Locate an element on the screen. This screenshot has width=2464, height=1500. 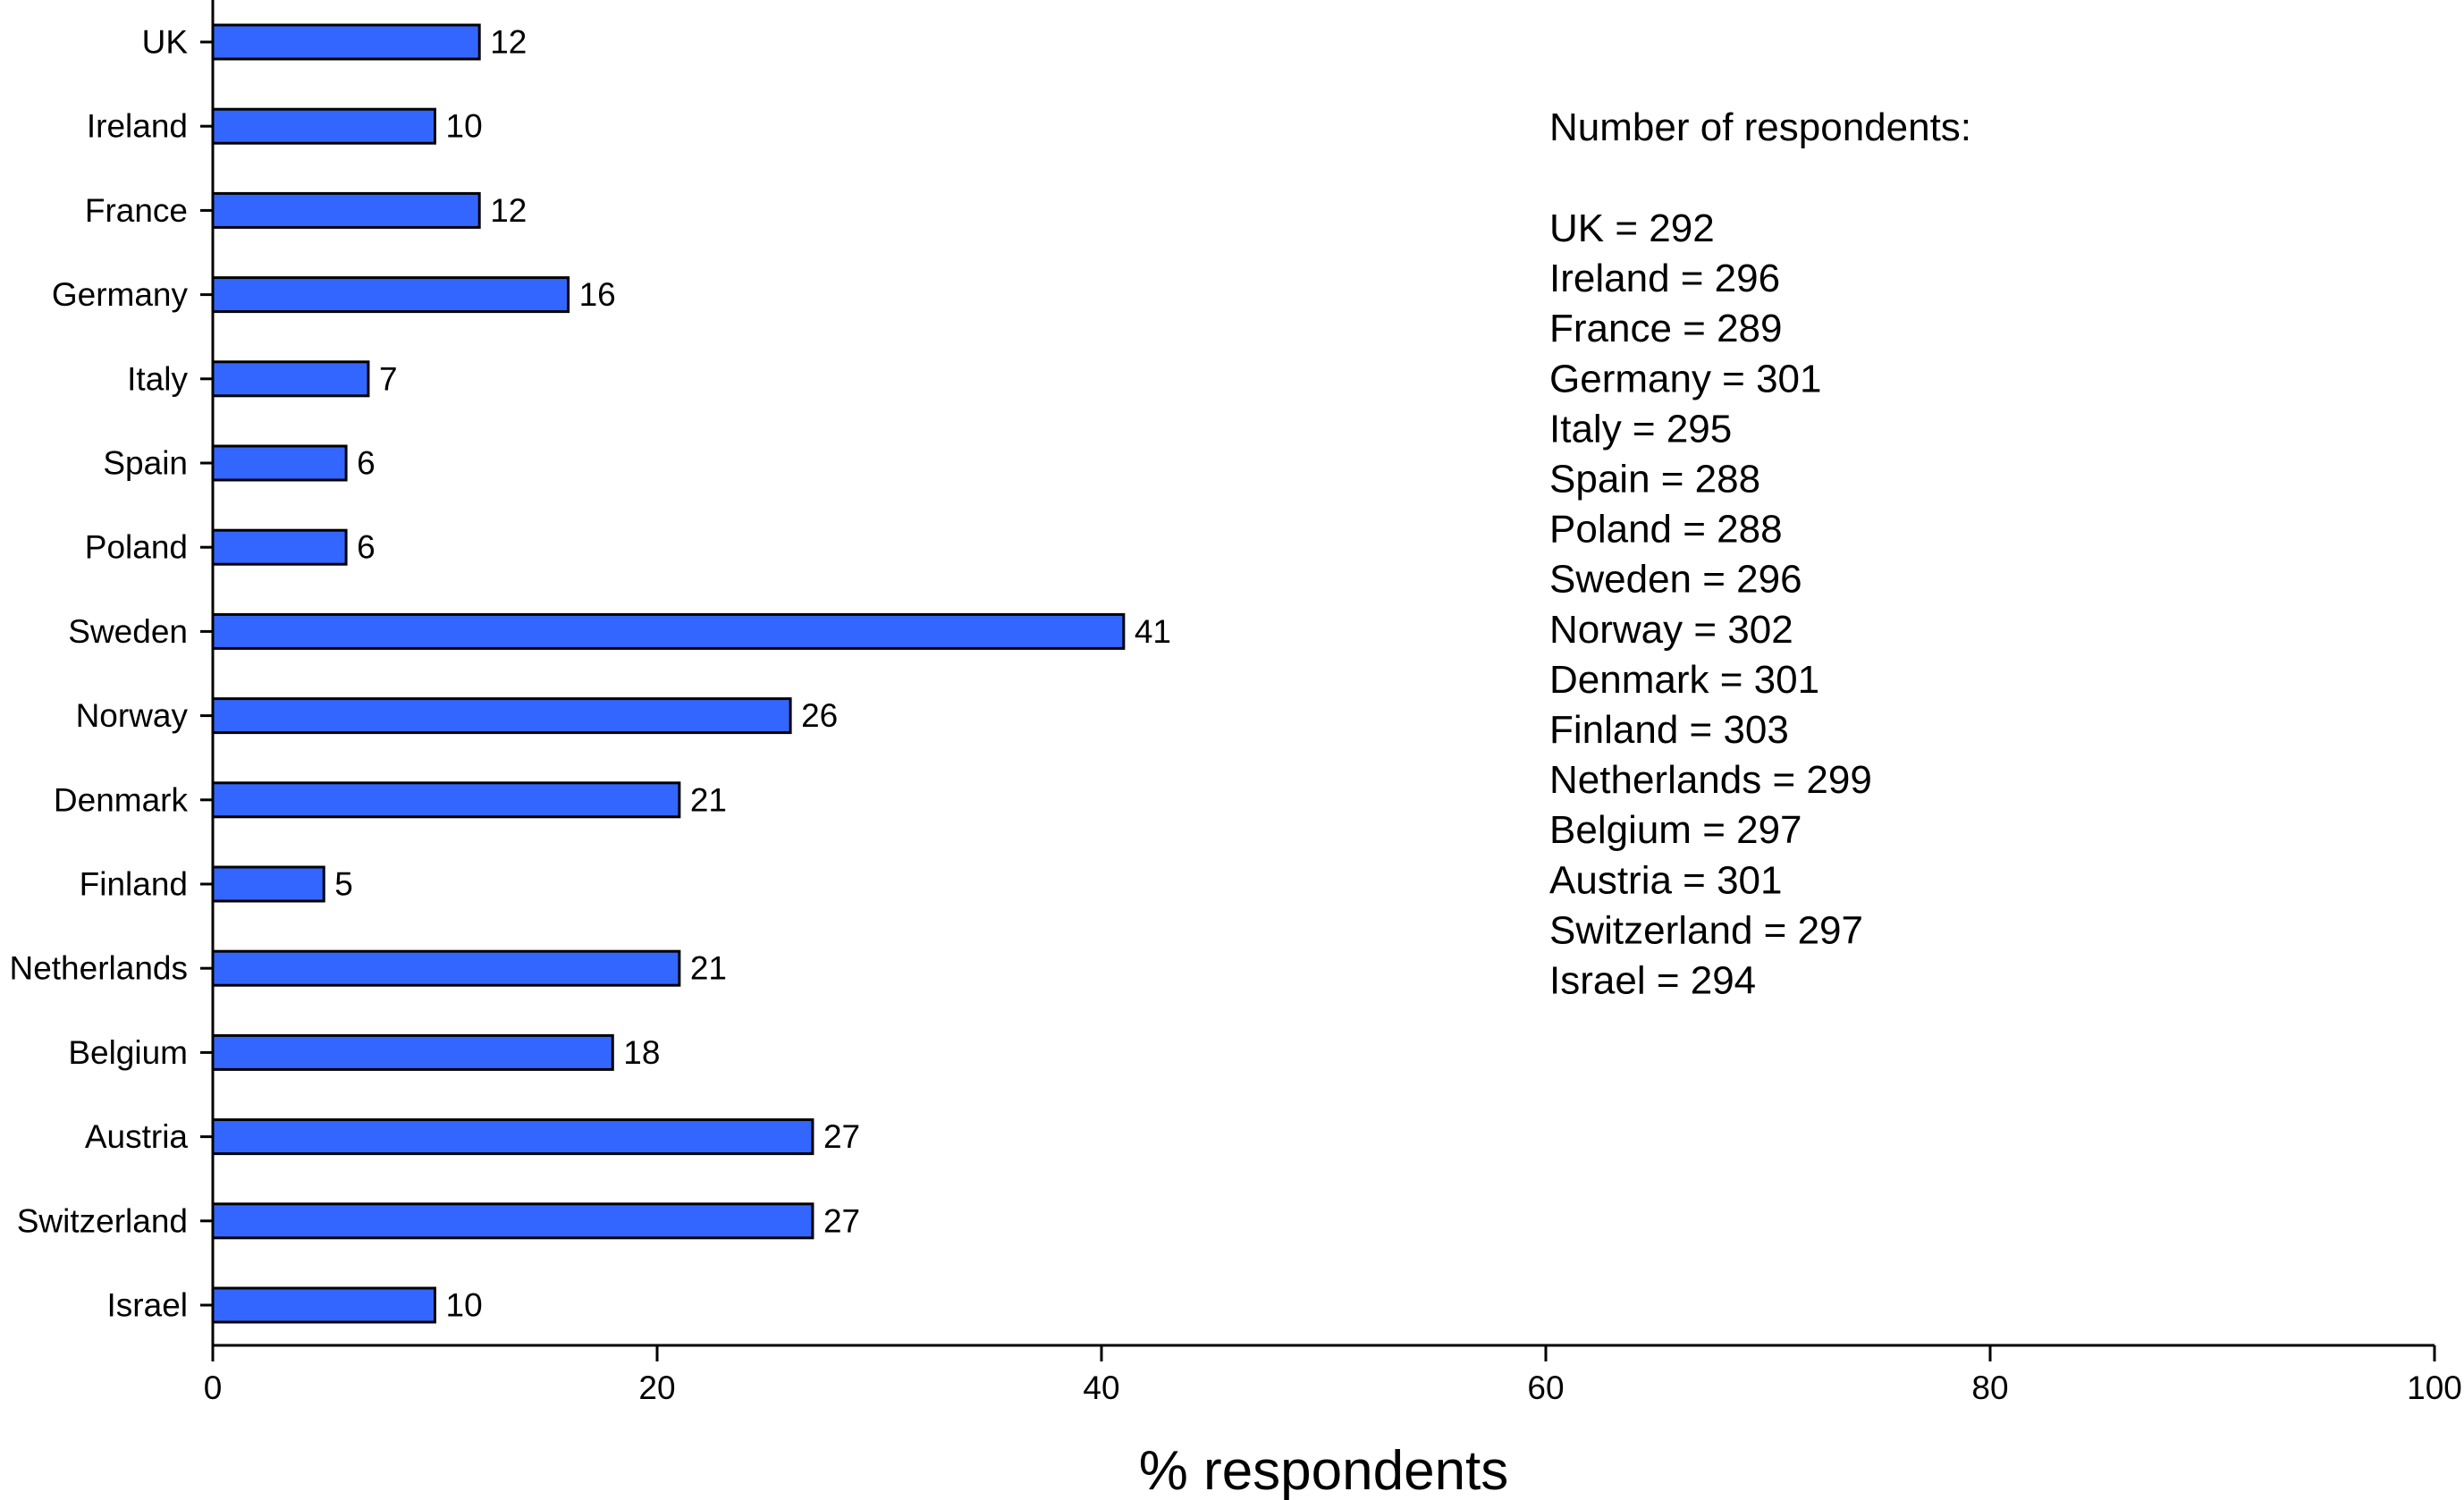
annotation-line: Norway = 302 is located at coordinates (1671, 630).